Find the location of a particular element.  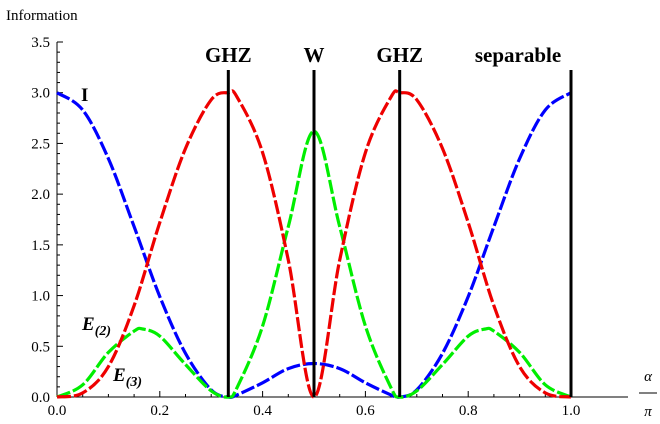

series-label-e2: E(2) is located at coordinates (96, 326).